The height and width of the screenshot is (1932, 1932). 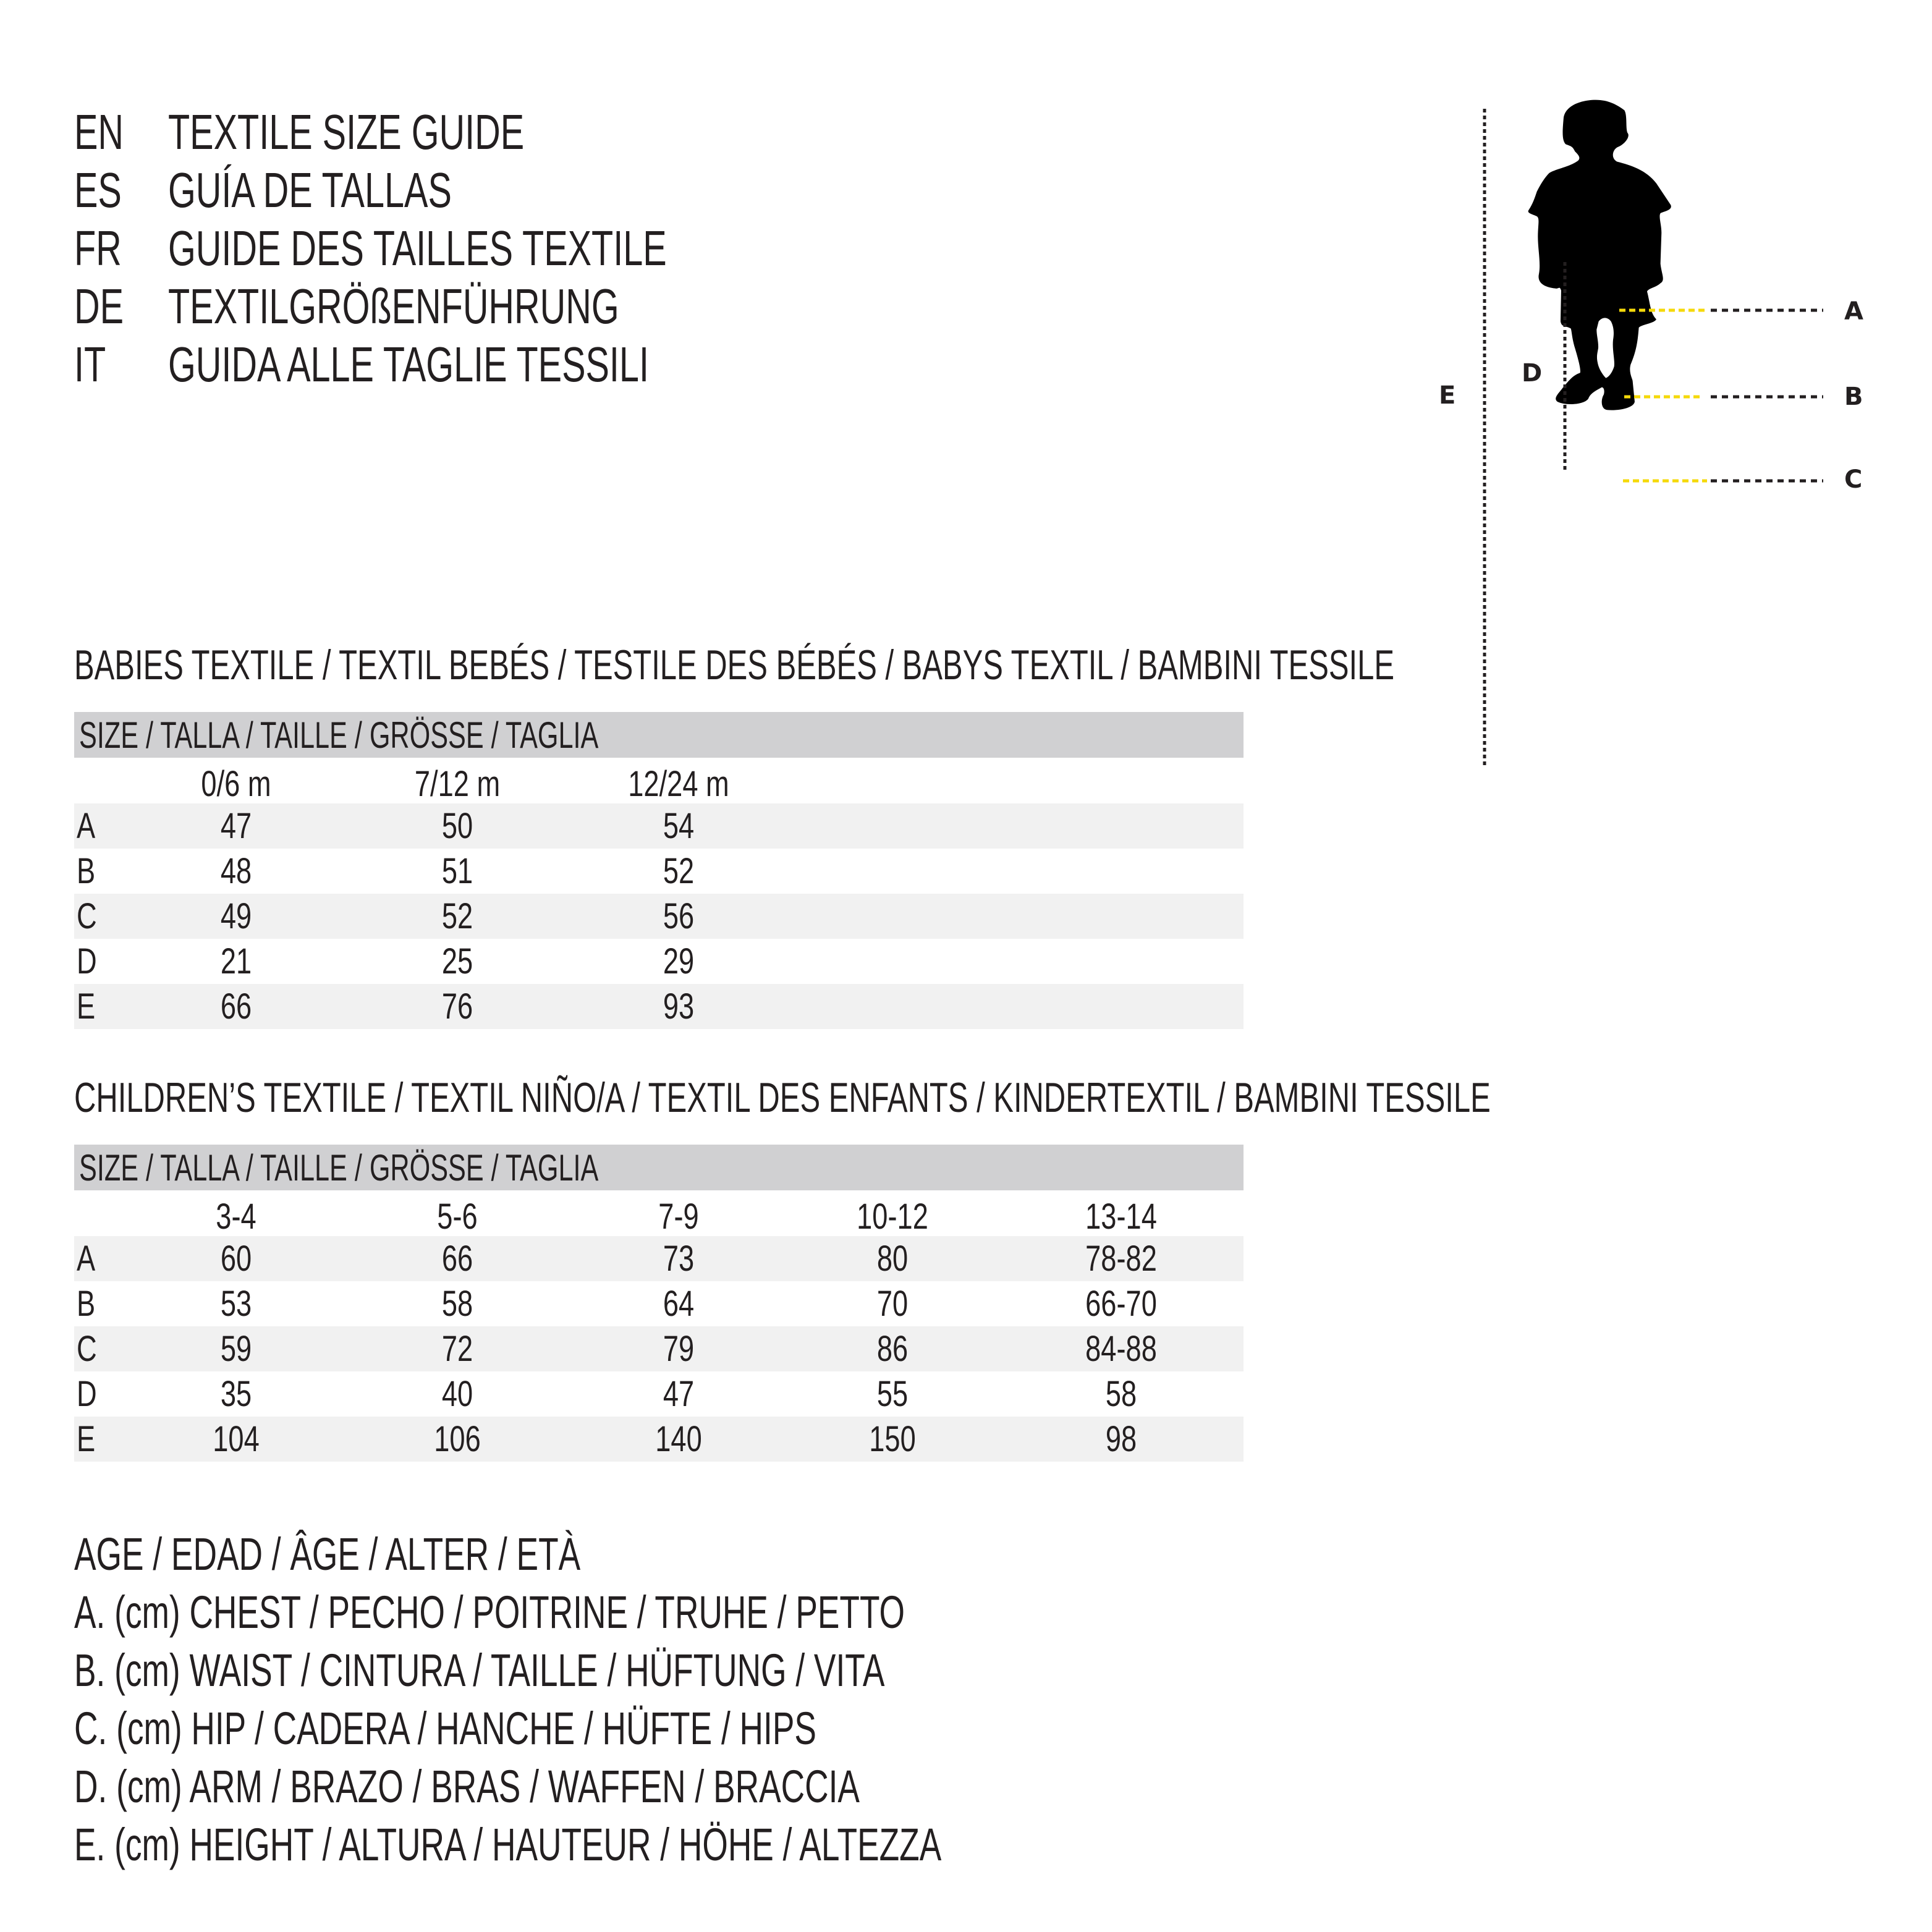 I want to click on babies-size-bar, so click(x=659, y=735).